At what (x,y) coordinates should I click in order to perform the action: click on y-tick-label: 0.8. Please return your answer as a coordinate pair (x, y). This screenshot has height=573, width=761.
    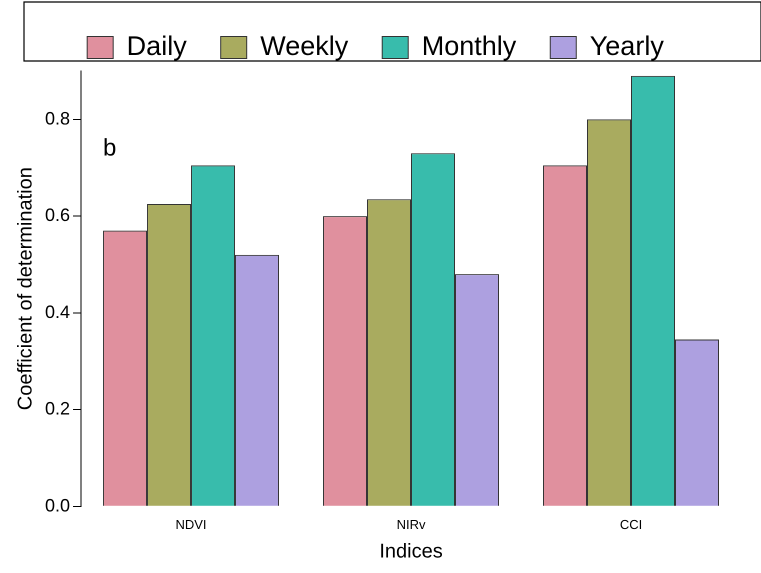
    Looking at the image, I should click on (57, 118).